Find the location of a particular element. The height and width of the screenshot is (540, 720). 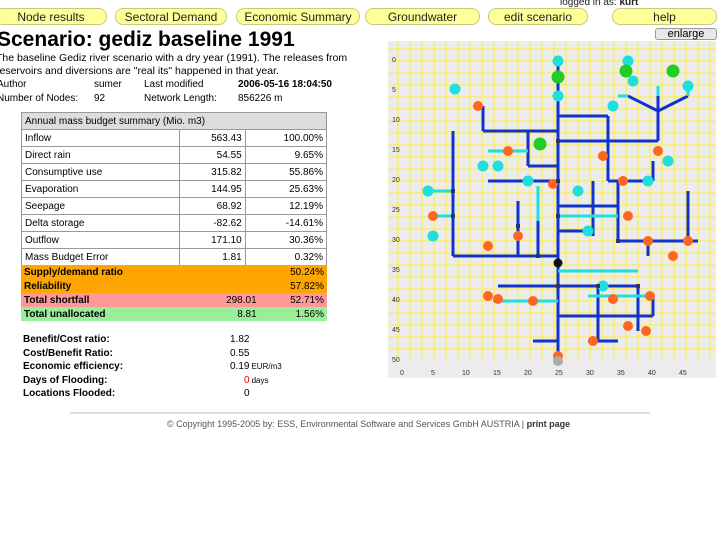

indicator-row: Supply/demand ratio 50.24% is located at coordinates (174, 272).